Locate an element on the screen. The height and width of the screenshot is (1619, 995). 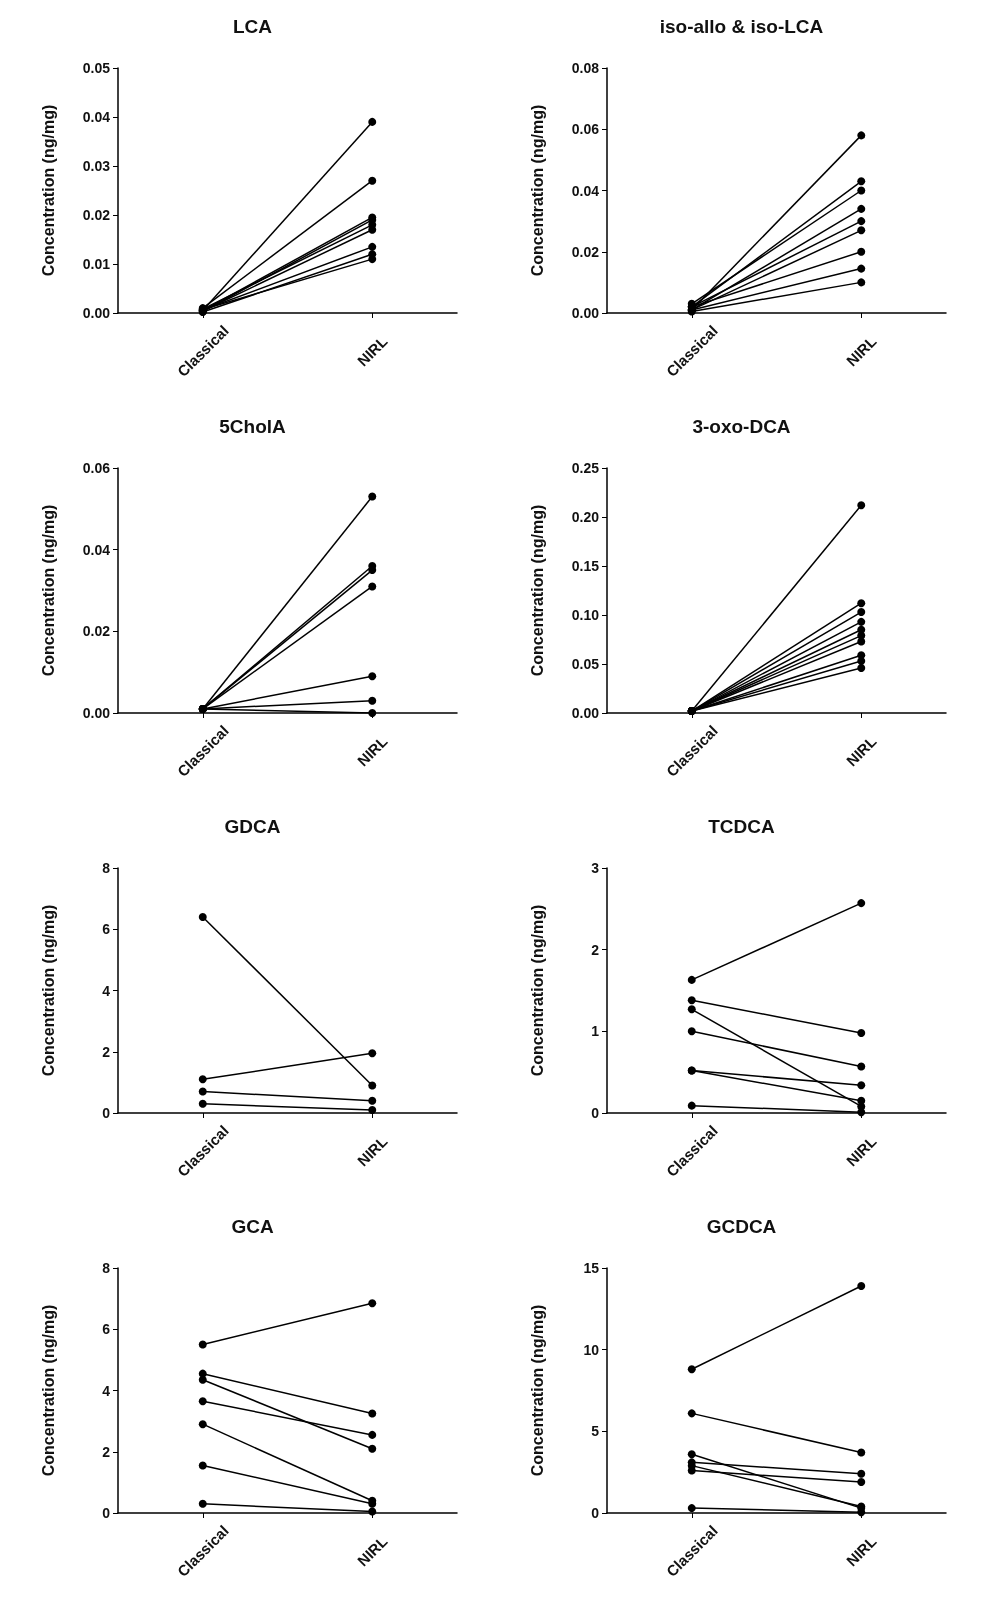
y-tick-label: 15 is located at coordinates (591, 1268).